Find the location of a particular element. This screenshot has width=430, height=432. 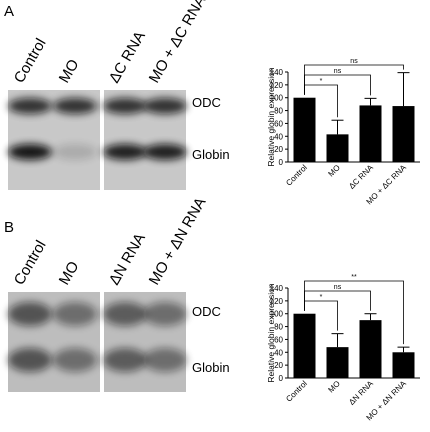

lane-label: ΔC RNA is located at coordinates (127, 57).